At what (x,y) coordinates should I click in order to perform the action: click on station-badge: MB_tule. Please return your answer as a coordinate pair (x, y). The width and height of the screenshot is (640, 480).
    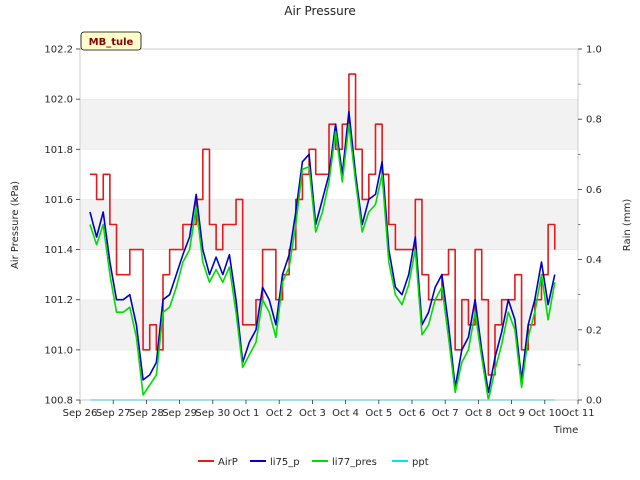
    Looking at the image, I should click on (111, 41).